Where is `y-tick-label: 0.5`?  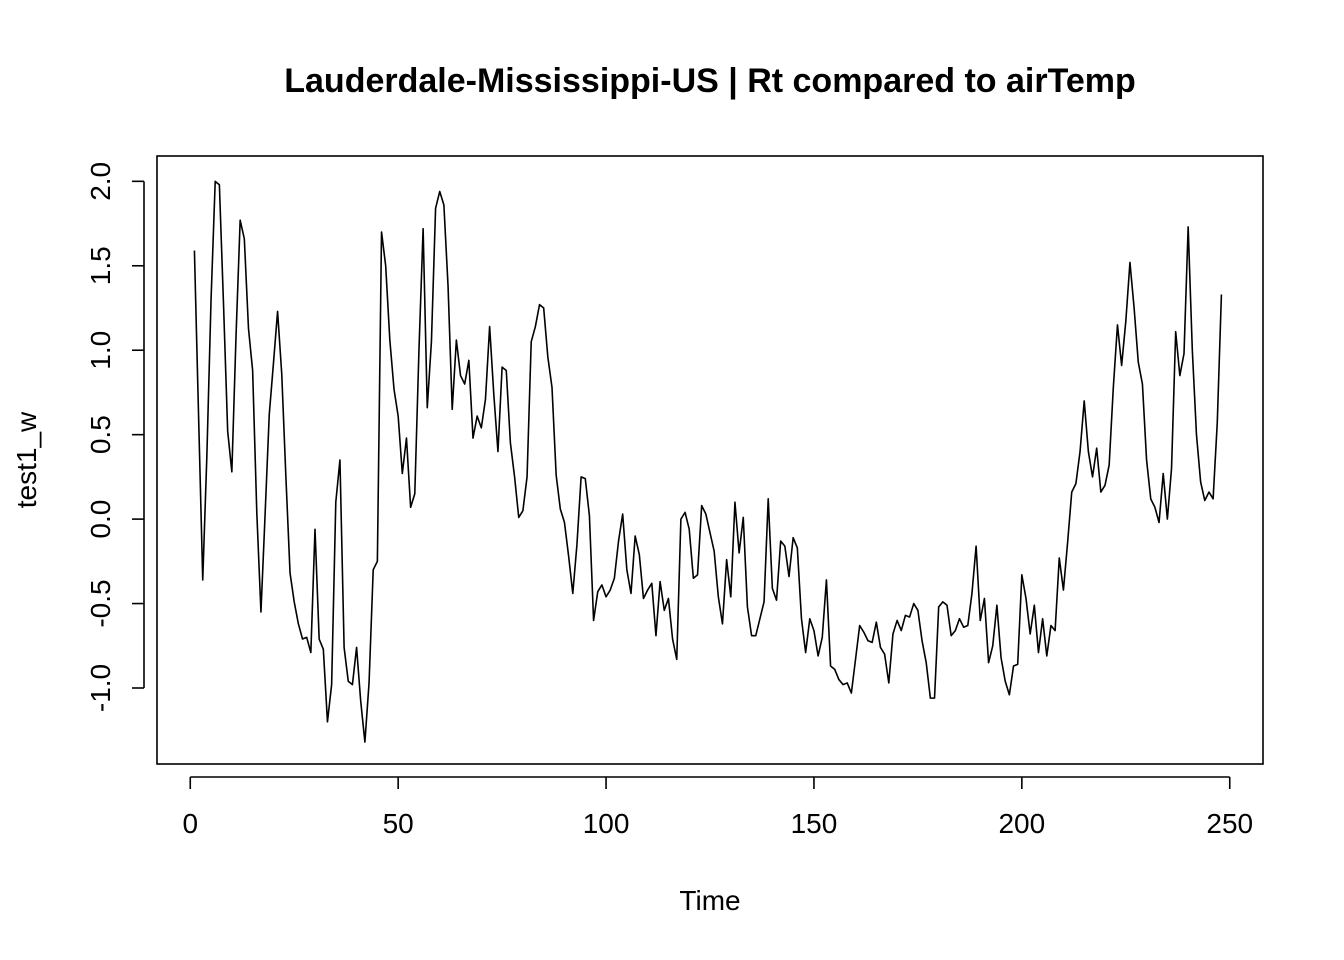 y-tick-label: 0.5 is located at coordinates (100, 434).